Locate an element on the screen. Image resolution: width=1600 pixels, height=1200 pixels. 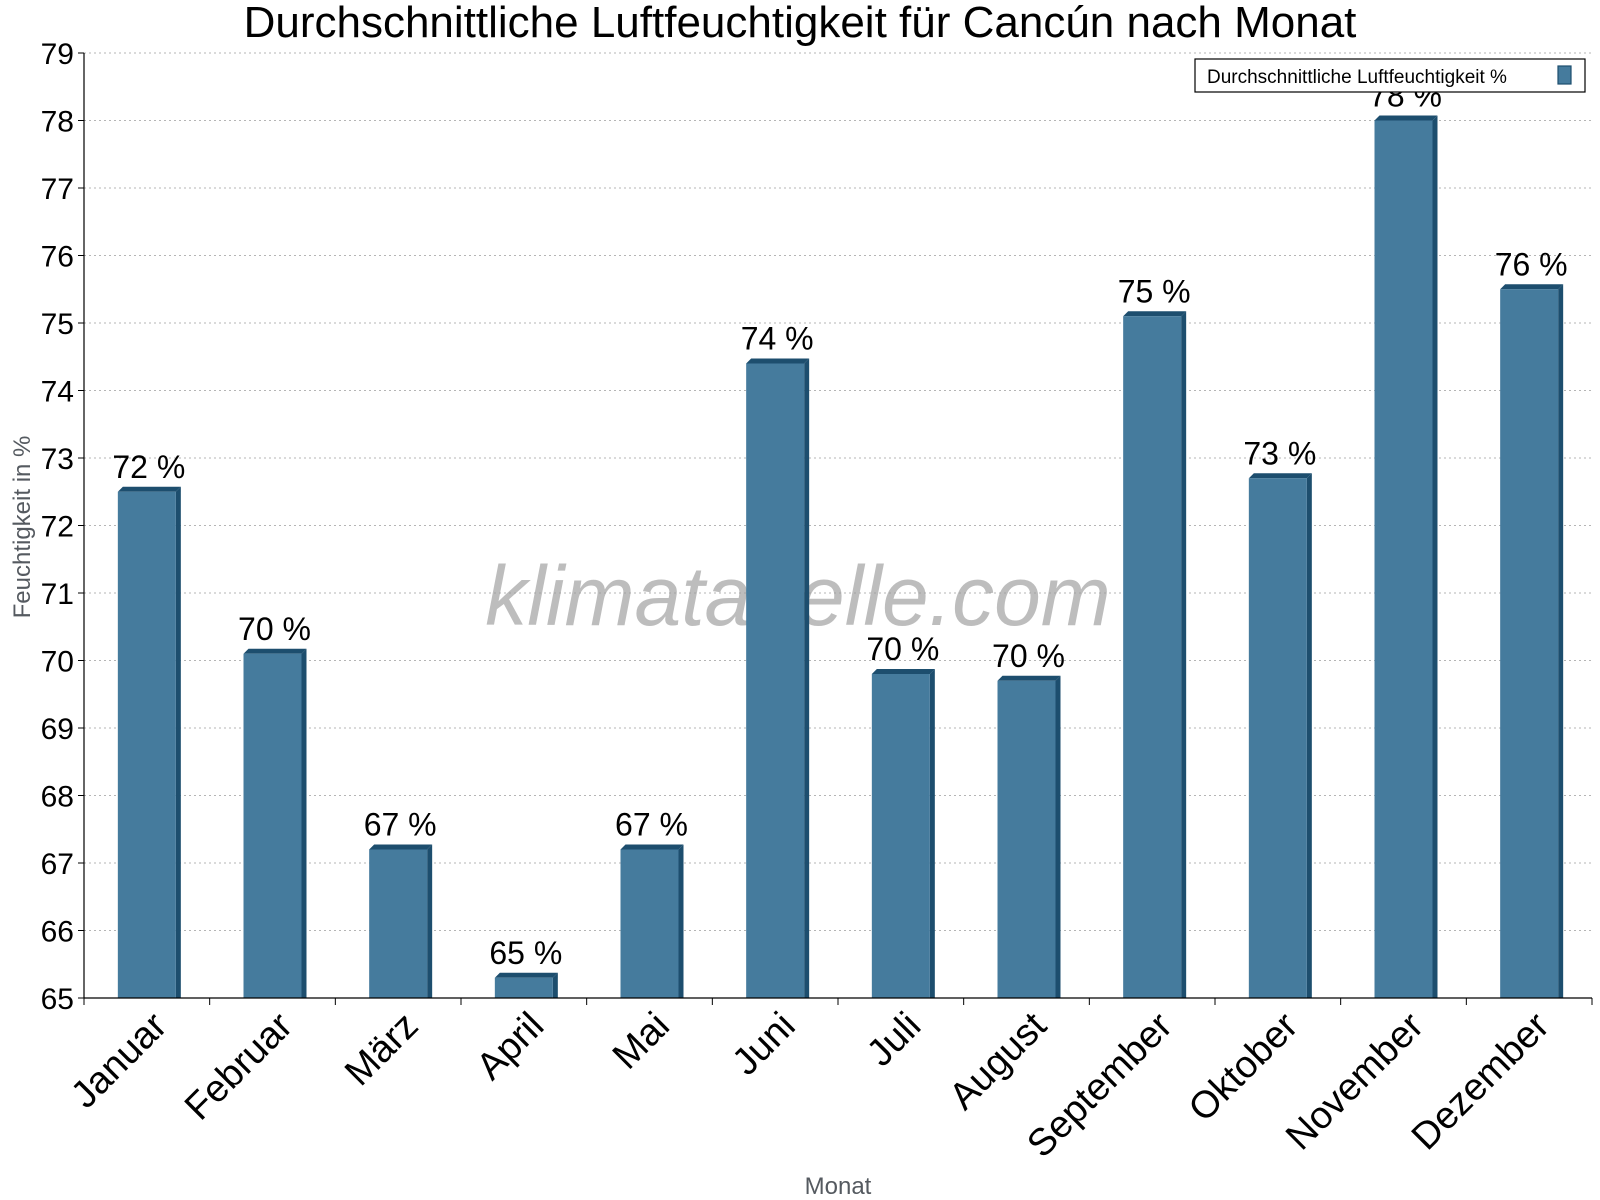
x-axis-label: Monat is located at coordinates (838, 1186).